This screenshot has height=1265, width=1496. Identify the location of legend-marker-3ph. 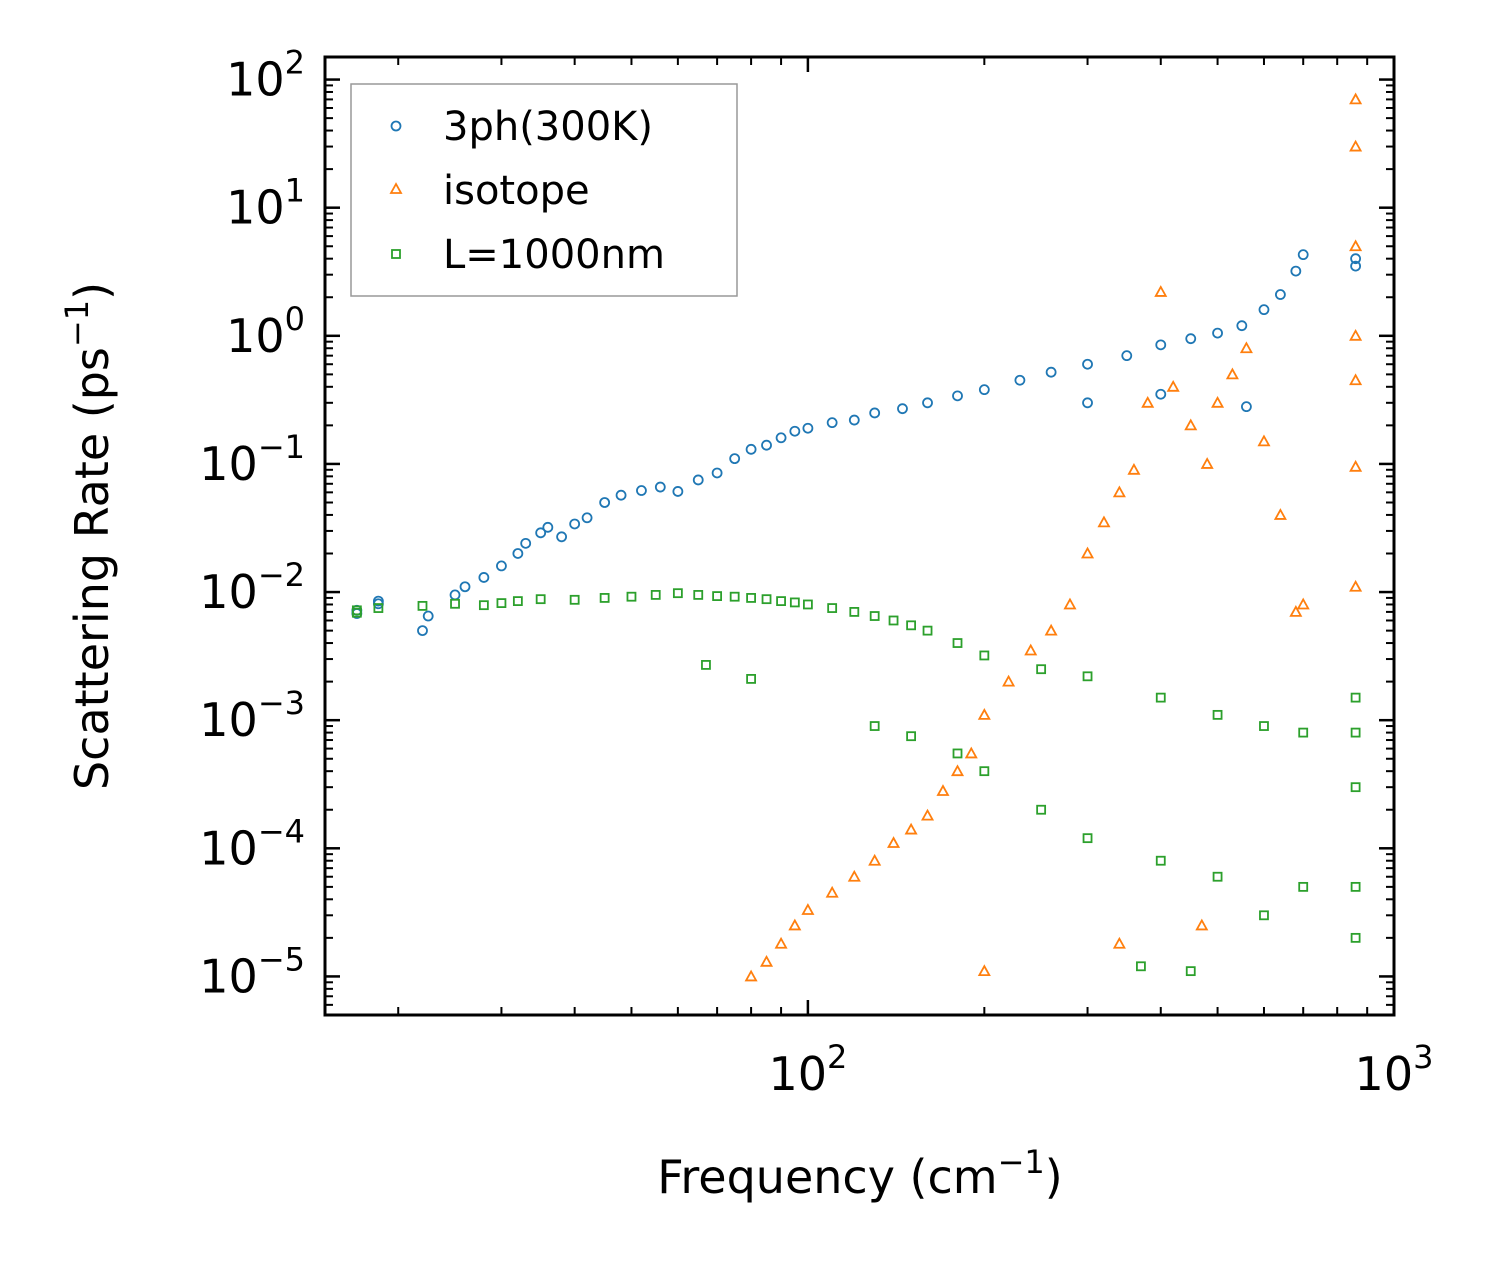
(396, 126).